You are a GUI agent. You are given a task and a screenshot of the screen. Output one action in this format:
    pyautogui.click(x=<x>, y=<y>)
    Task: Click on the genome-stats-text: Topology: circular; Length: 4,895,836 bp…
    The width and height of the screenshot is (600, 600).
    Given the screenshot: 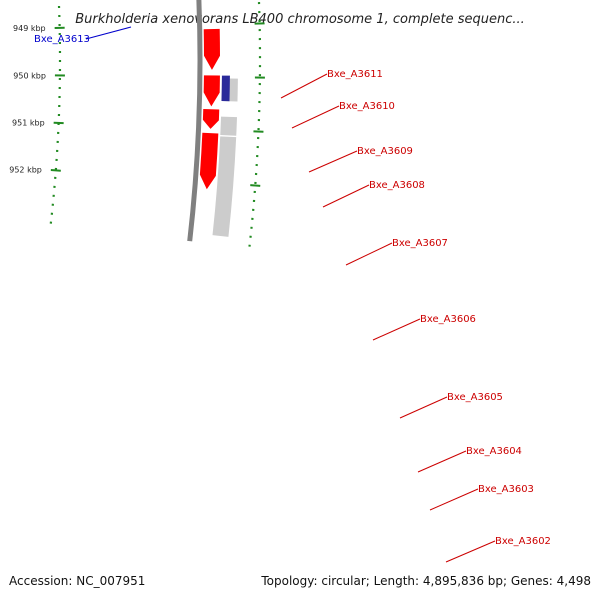 What is the action you would take?
    pyautogui.click(x=426, y=581)
    